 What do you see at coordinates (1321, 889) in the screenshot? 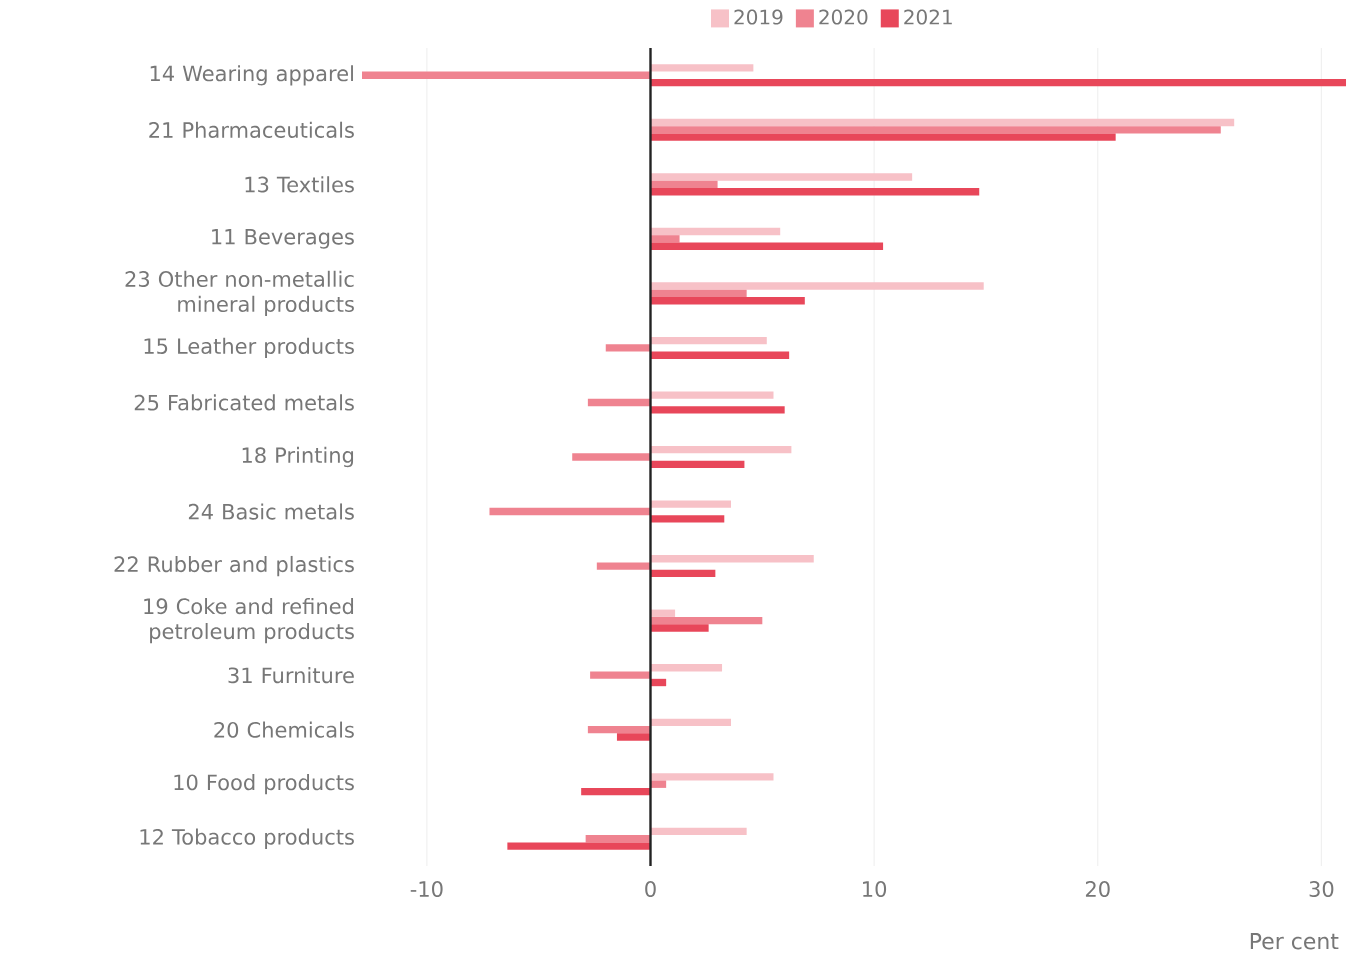
I see `x-tick-label: 30` at bounding box center [1321, 889].